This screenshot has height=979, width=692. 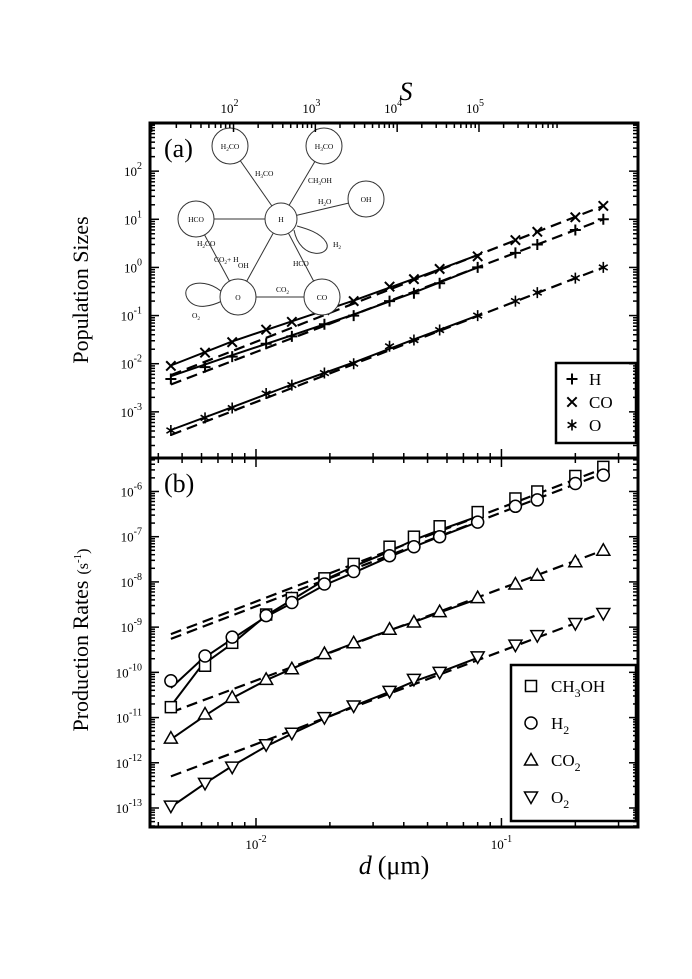 I want to click on legend-b-label-0-tail: OH, so click(x=593, y=686).